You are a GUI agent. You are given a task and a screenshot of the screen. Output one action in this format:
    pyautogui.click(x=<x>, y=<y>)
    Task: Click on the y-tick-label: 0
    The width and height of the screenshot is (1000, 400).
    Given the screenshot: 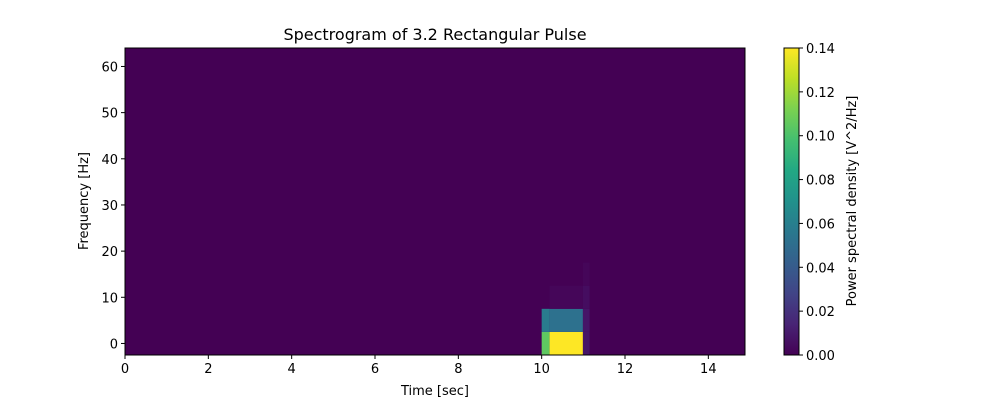 What is the action you would take?
    pyautogui.click(x=114, y=344)
    